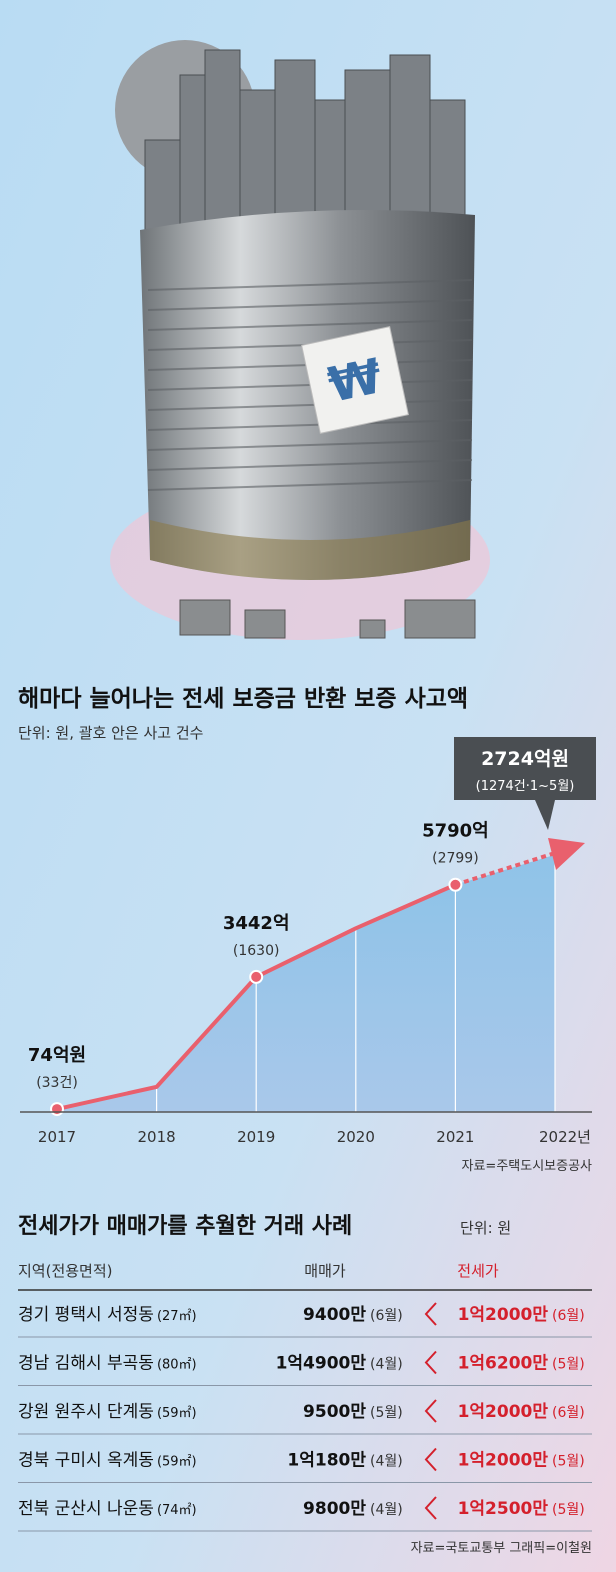  Describe the element at coordinates (157, 1137) in the screenshot. I see `x-tick-label: 2018` at that location.